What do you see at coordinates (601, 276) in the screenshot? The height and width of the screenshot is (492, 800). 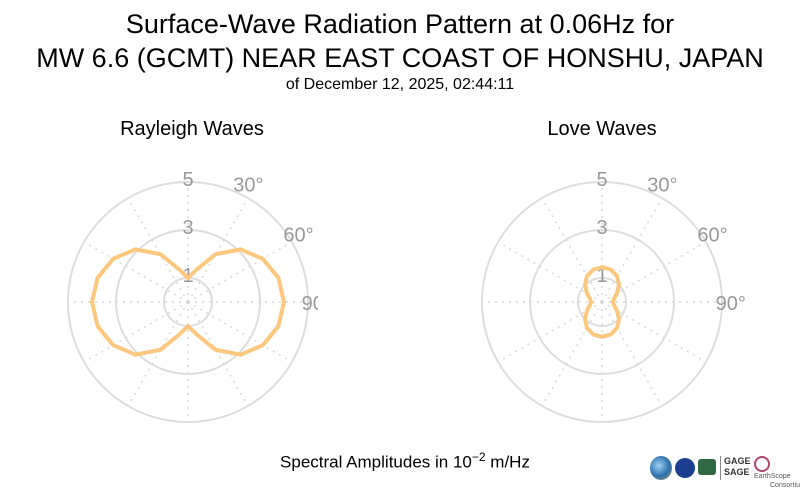 I see `r-tick-label: 1` at bounding box center [601, 276].